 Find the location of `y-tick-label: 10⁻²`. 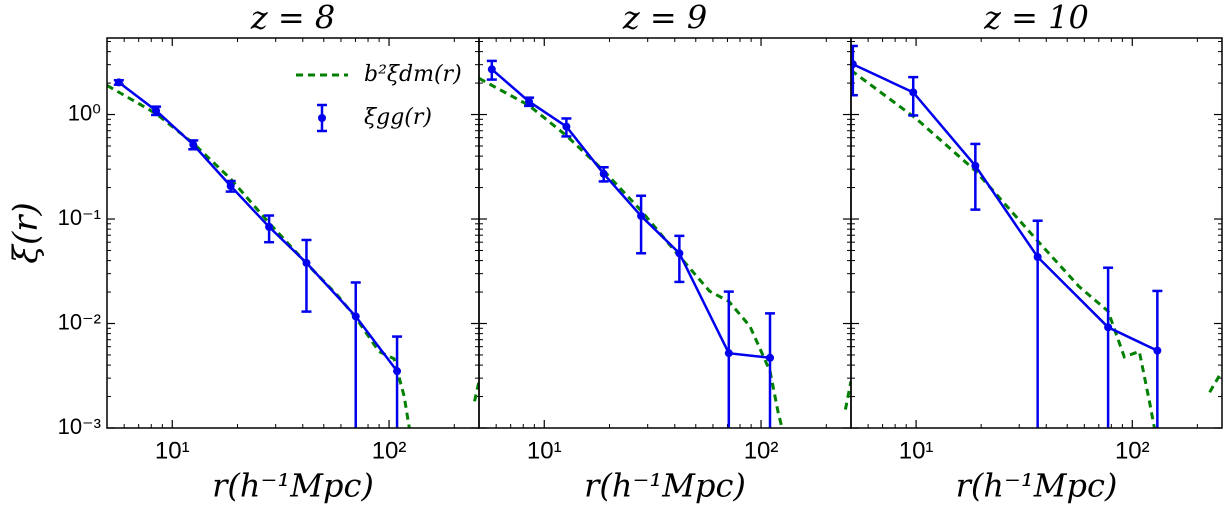

y-tick-label: 10⁻² is located at coordinates (79, 321).